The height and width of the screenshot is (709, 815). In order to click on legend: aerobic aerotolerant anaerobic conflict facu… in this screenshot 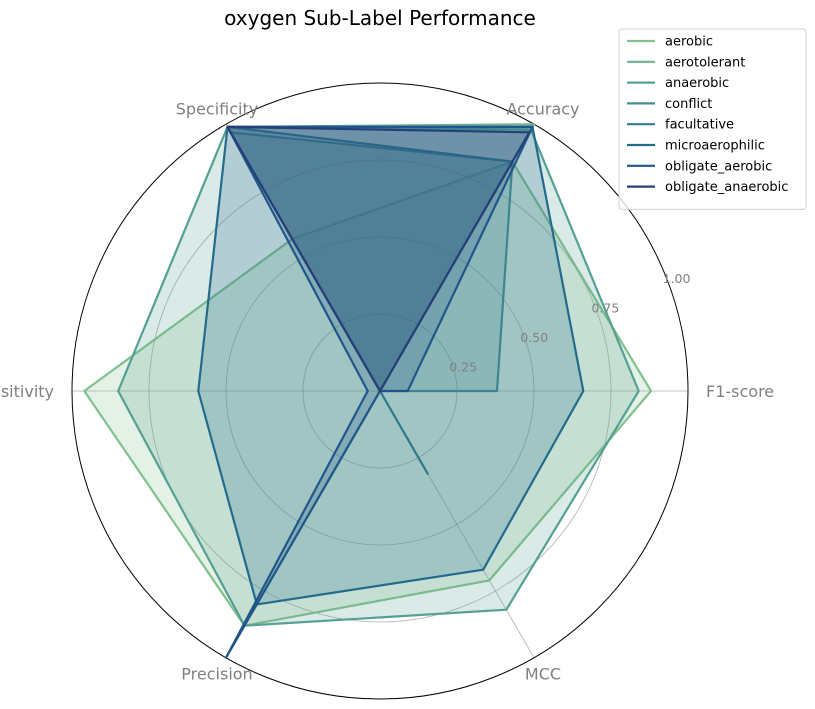, I will do `click(712, 119)`.